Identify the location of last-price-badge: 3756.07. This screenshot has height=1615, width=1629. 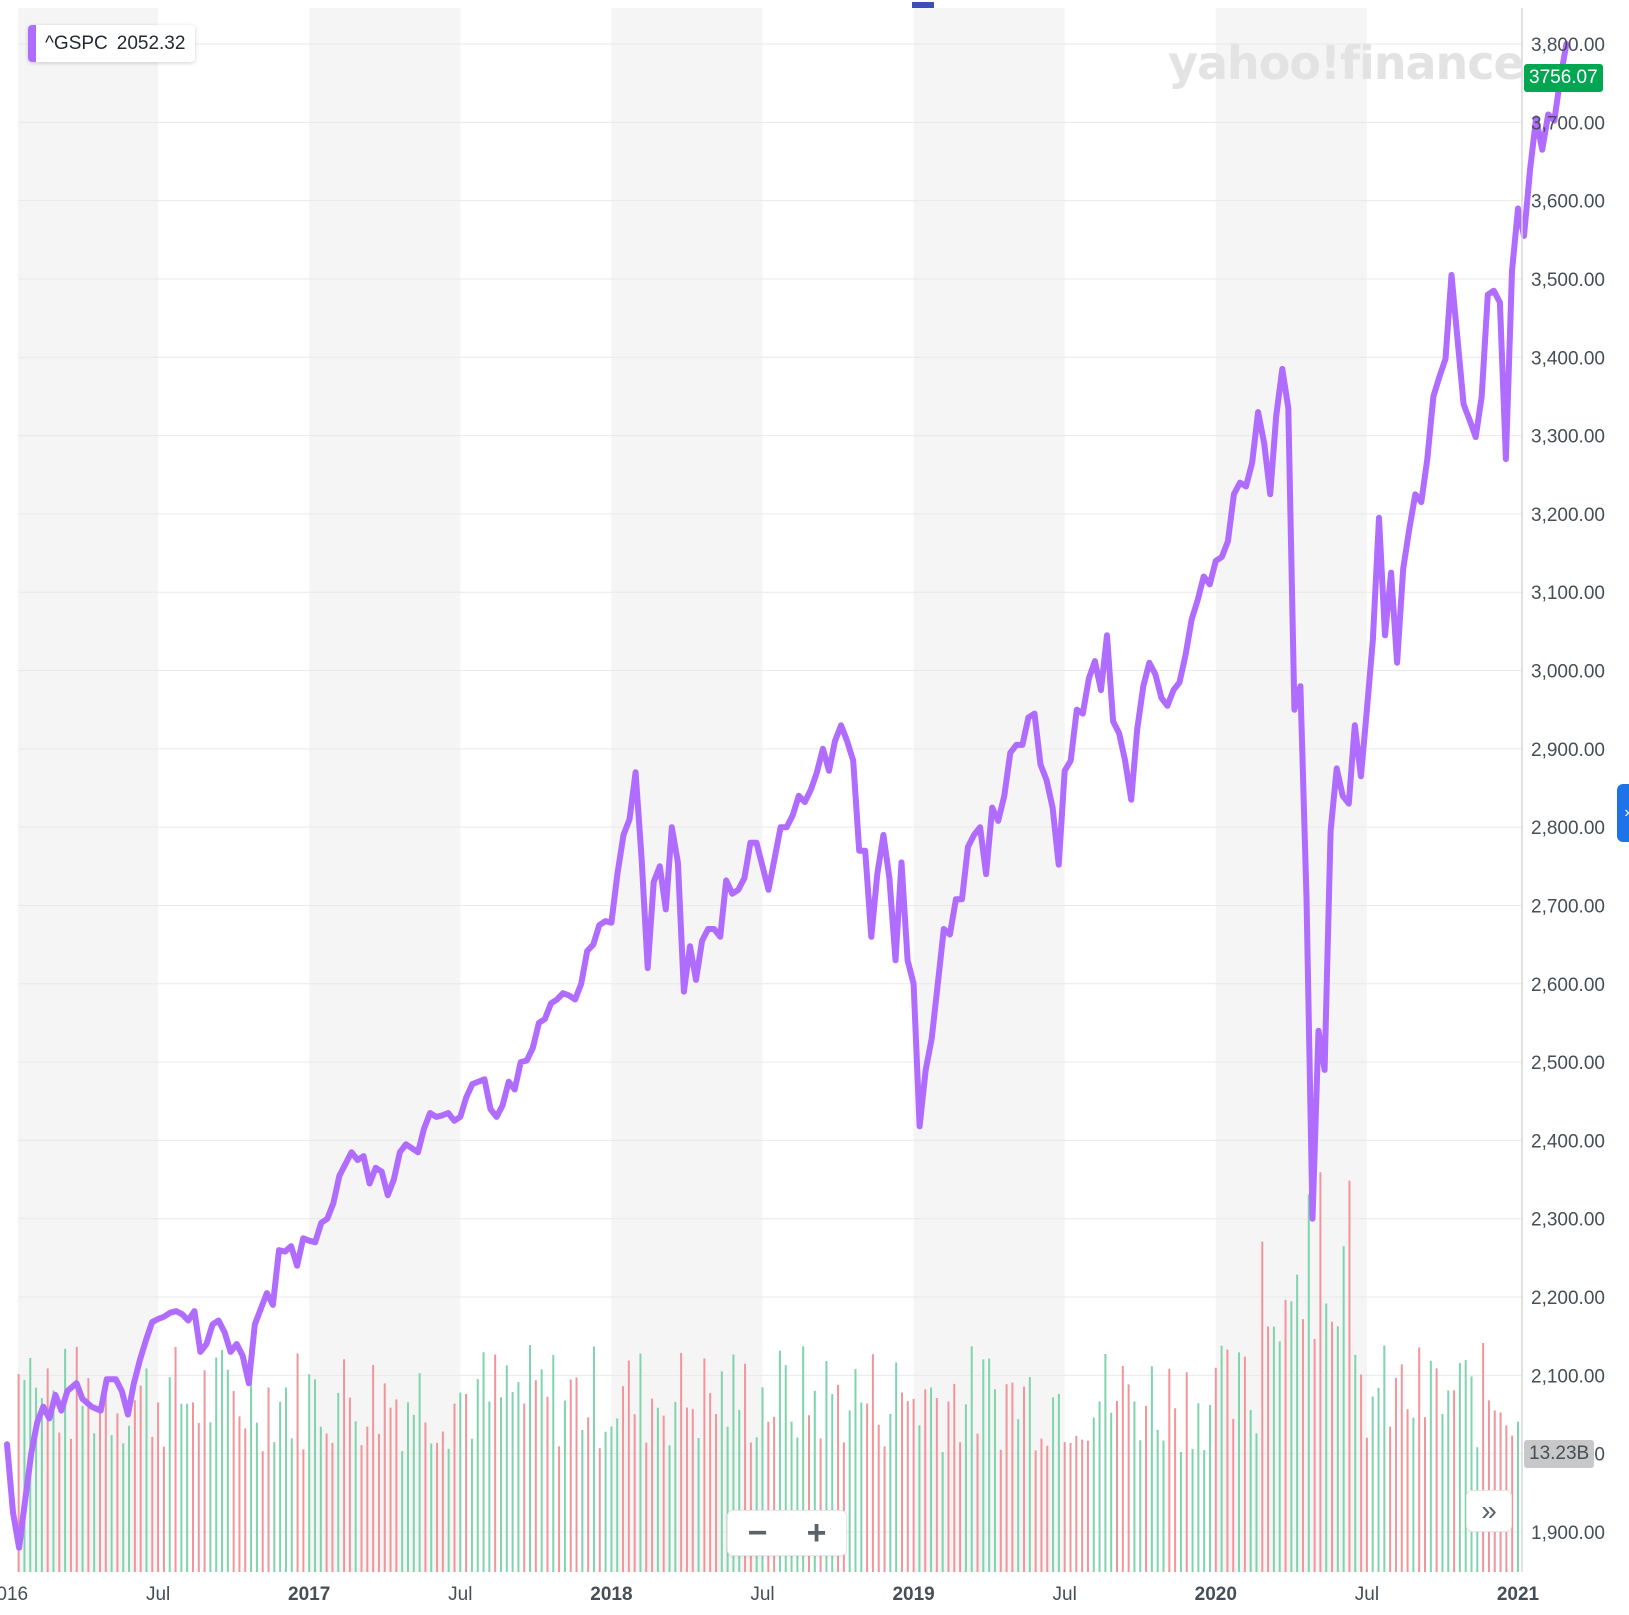
(1563, 78).